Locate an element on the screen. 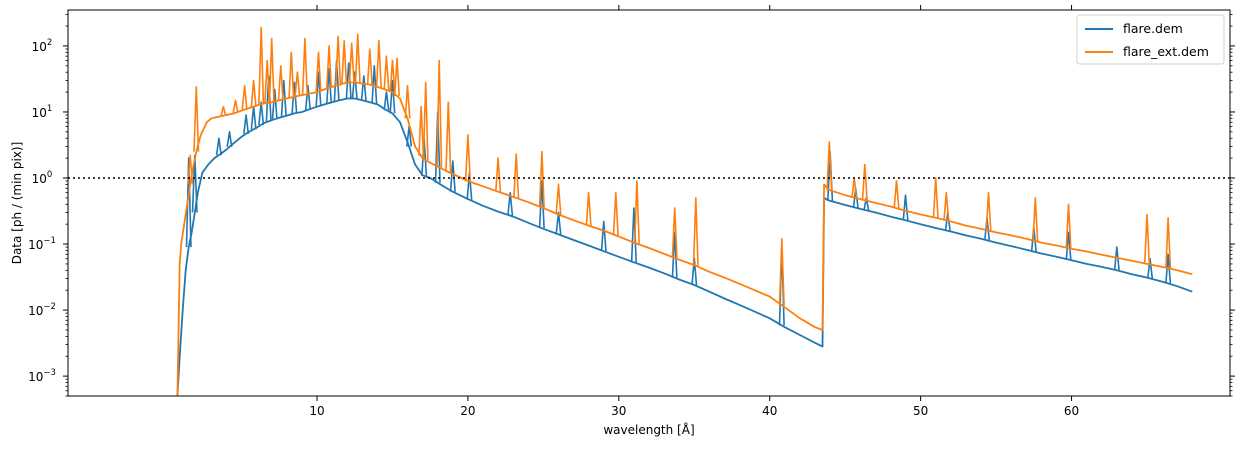 Image resolution: width=1240 pixels, height=450 pixels. legend-label-flare-ext-dem: flare_ext.dem is located at coordinates (1166, 51).